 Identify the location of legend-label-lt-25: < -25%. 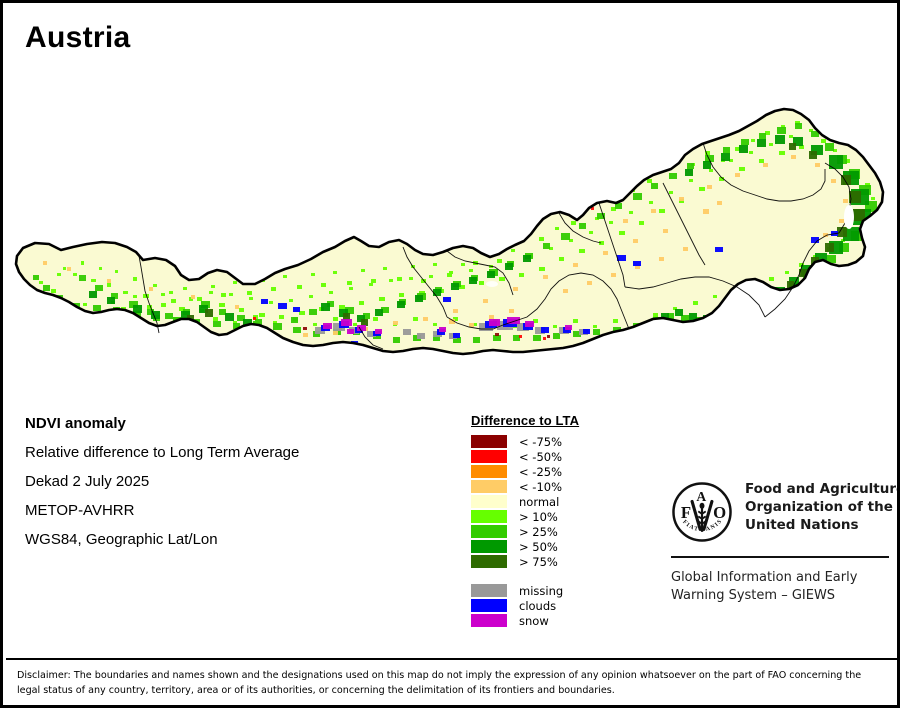
(541, 471).